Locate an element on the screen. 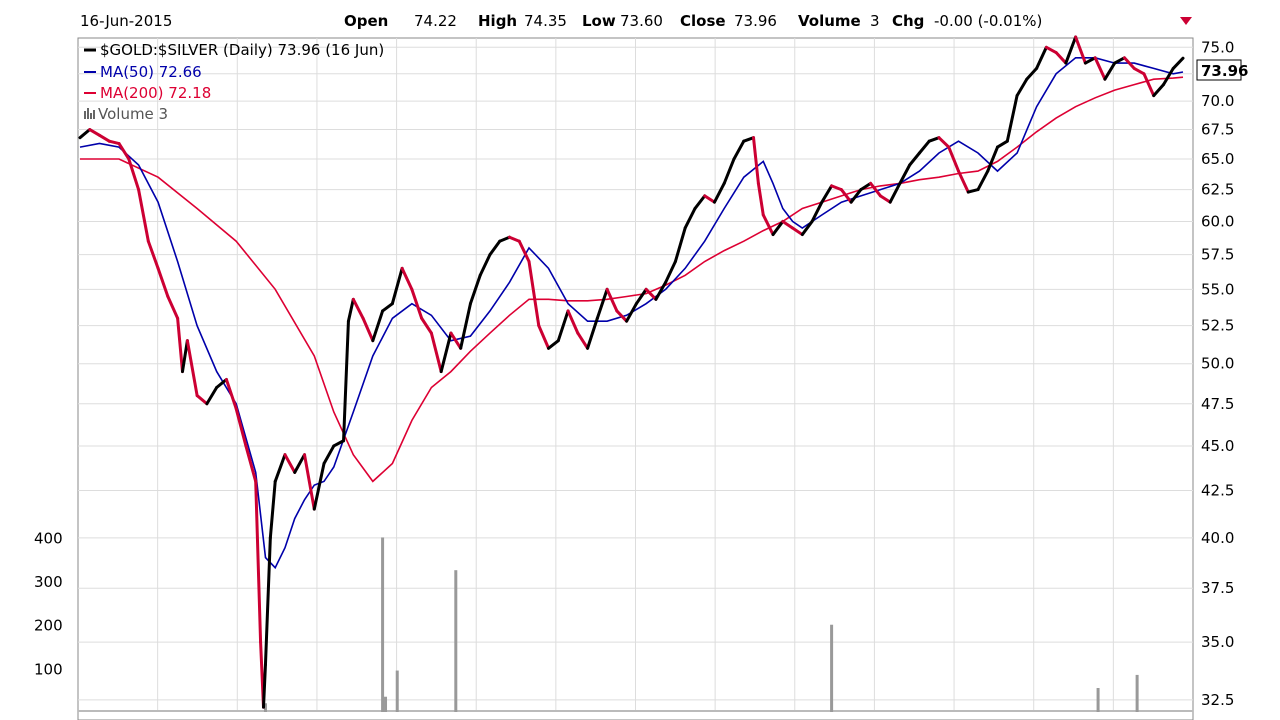 This screenshot has width=1280, height=720. price-tick-label: 75.0 is located at coordinates (1217, 47).